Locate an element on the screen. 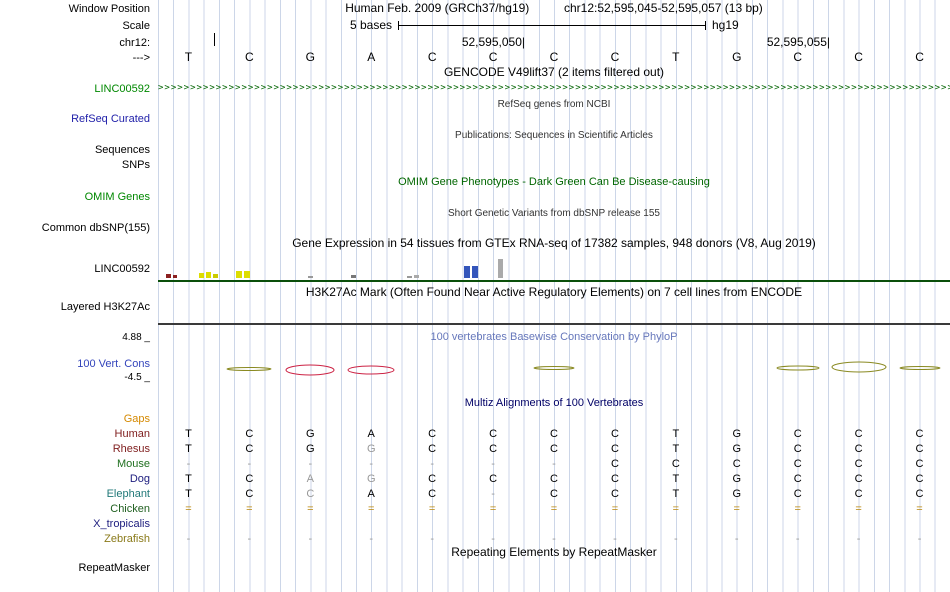  species-label-x_tropicalis: X_tropicalis is located at coordinates (121, 524).